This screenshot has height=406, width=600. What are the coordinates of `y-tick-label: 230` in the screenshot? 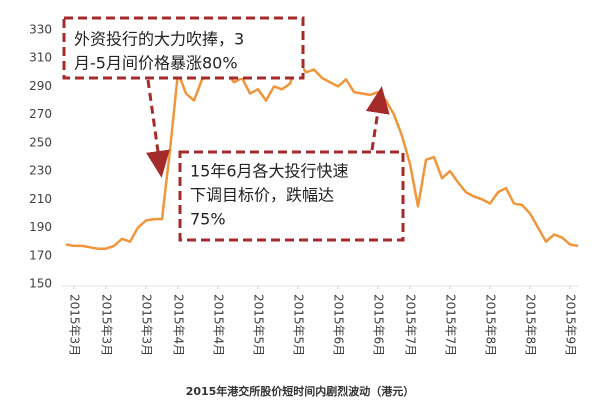 It's located at (40, 171).